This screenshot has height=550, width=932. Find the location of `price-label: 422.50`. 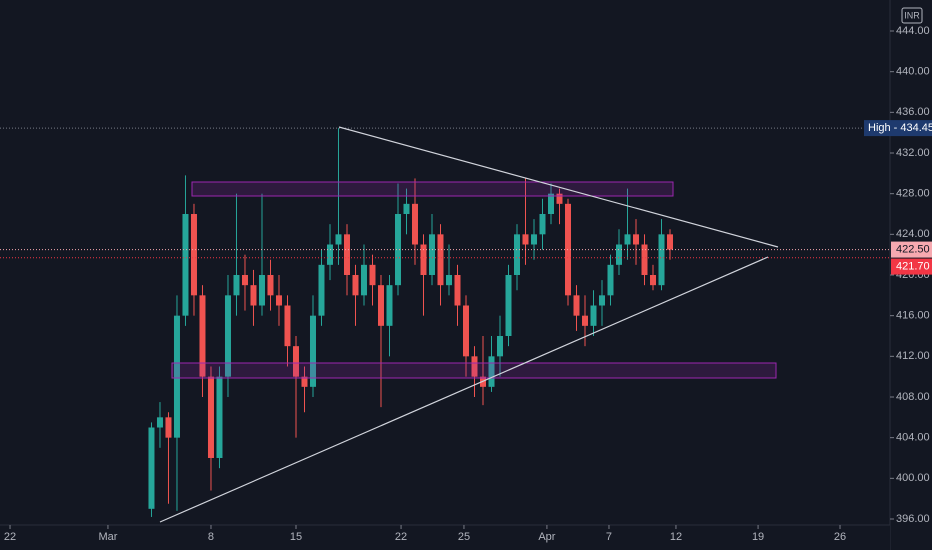

price-label: 422.50 is located at coordinates (913, 249).